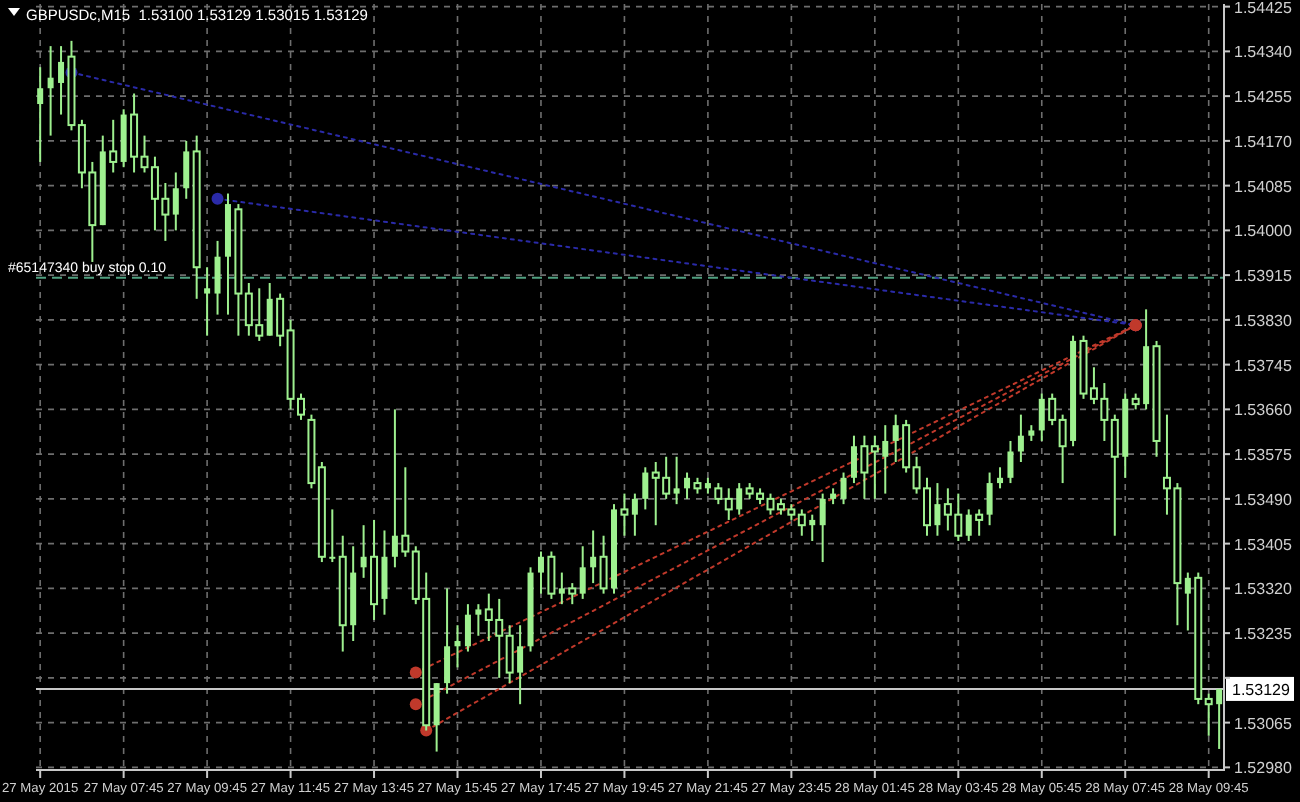  What do you see at coordinates (1263, 52) in the screenshot?
I see `y-tick-label: 1.54340` at bounding box center [1263, 52].